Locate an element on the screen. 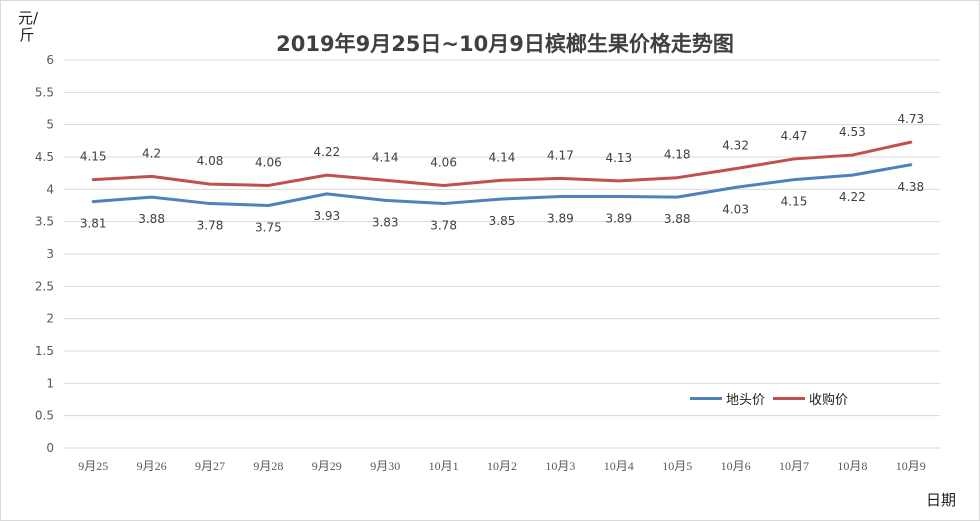 This screenshot has height=521, width=980. y-tick-label: 4.5 is located at coordinates (44, 157).